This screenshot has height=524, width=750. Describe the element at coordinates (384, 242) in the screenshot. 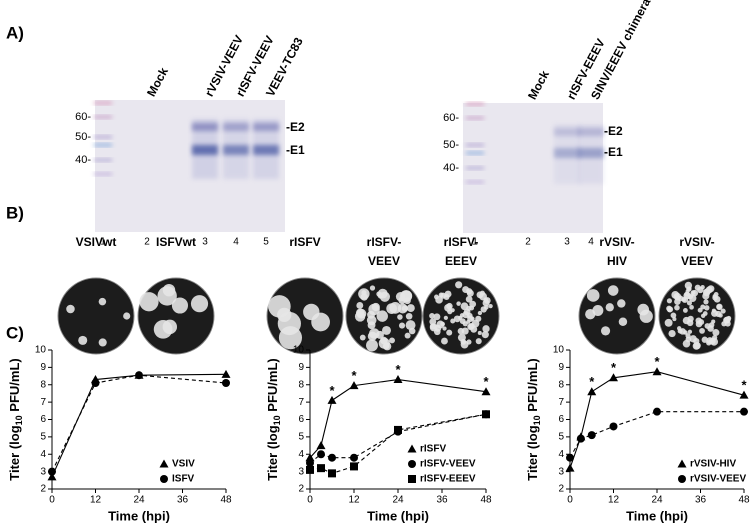

I see `plaque-label: rISFV-` at that location.